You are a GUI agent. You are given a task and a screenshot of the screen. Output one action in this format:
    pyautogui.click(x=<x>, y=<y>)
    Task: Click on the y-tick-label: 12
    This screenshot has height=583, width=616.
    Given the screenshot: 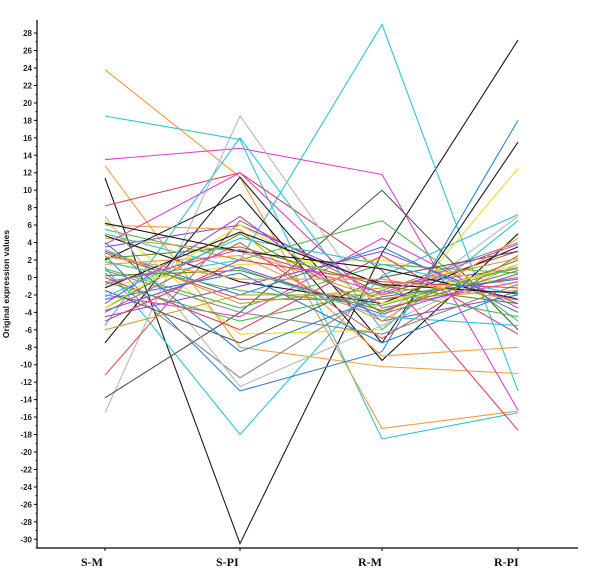 What is the action you would take?
    pyautogui.click(x=27, y=173)
    